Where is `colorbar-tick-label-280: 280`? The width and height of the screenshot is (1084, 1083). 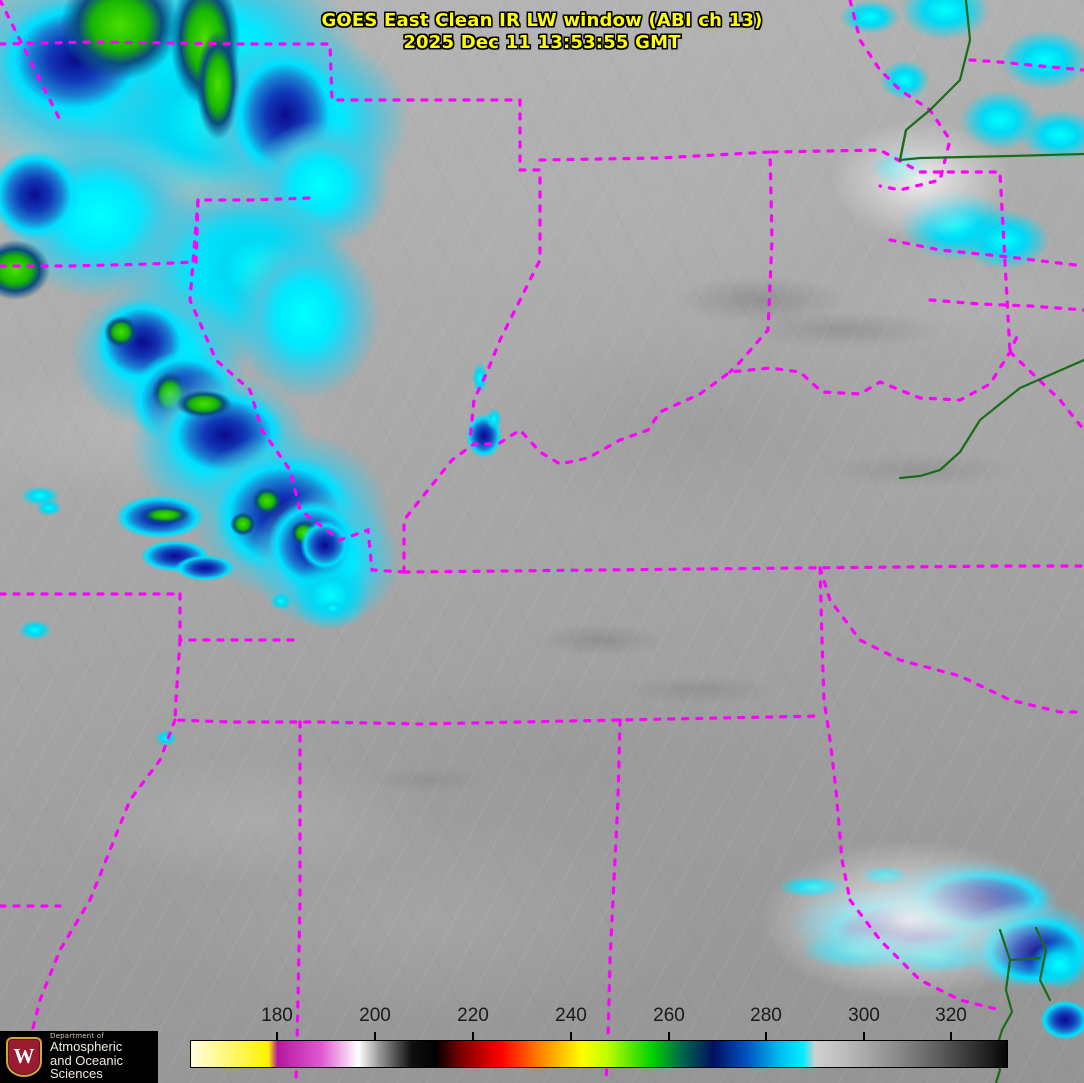 colorbar-tick-label-280: 280 is located at coordinates (766, 1015).